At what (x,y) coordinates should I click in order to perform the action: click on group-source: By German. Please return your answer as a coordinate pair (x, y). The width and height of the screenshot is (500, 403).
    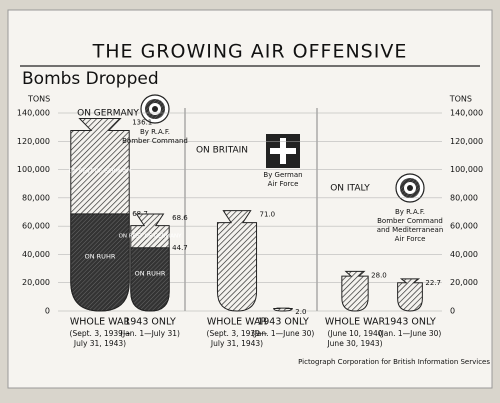
    Looking at the image, I should click on (282, 175).